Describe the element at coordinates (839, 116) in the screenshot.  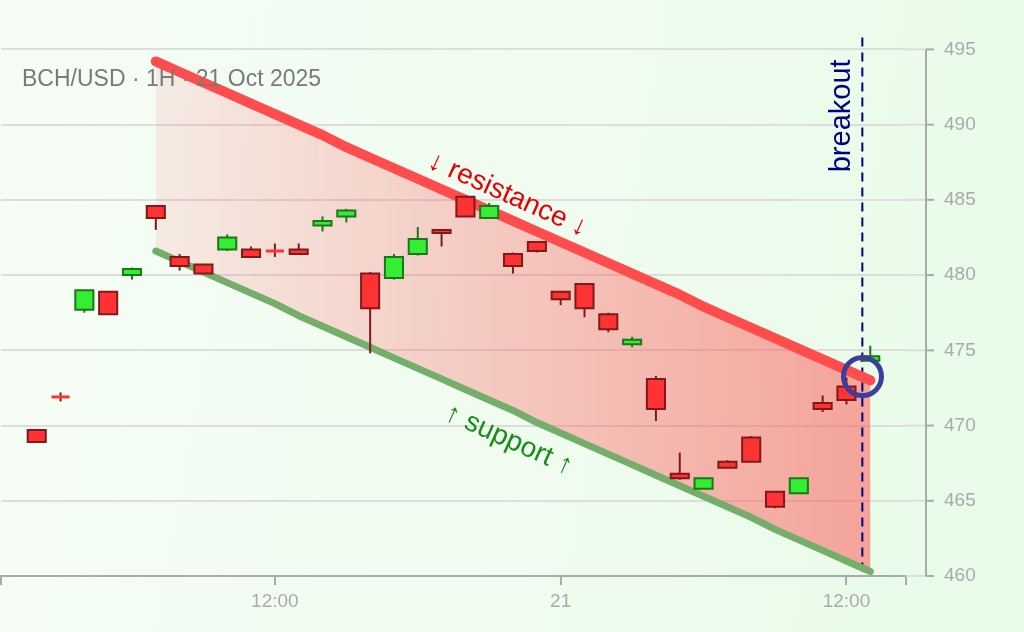
I see `annotation: breakout` at that location.